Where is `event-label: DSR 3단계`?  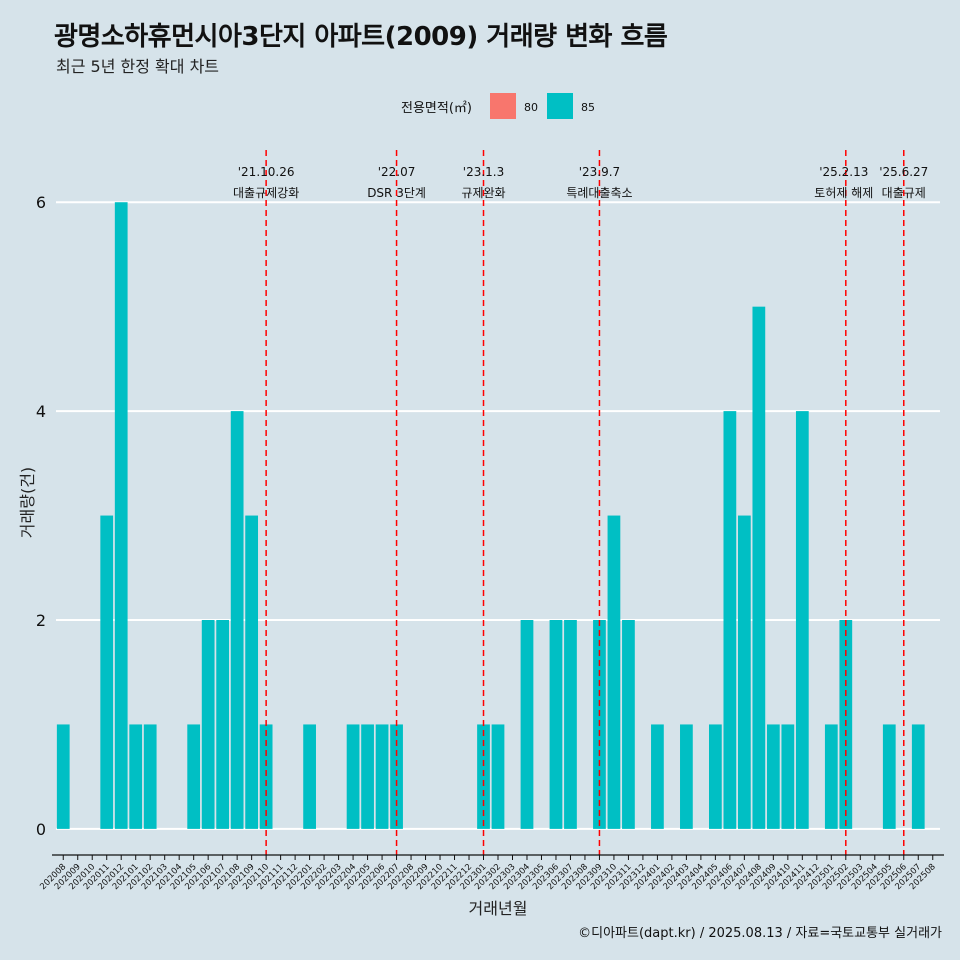 event-label: DSR 3단계 is located at coordinates (396, 193).